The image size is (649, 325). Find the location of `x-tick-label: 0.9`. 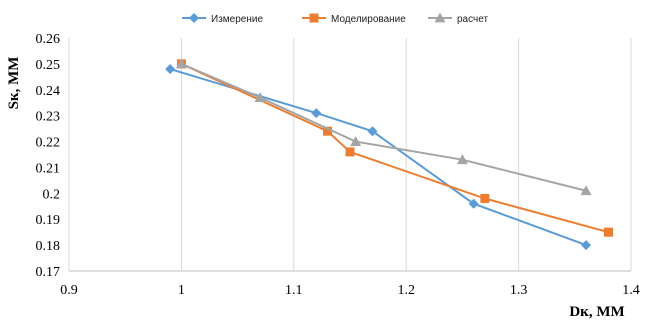

x-tick-label: 0.9 is located at coordinates (69, 290).